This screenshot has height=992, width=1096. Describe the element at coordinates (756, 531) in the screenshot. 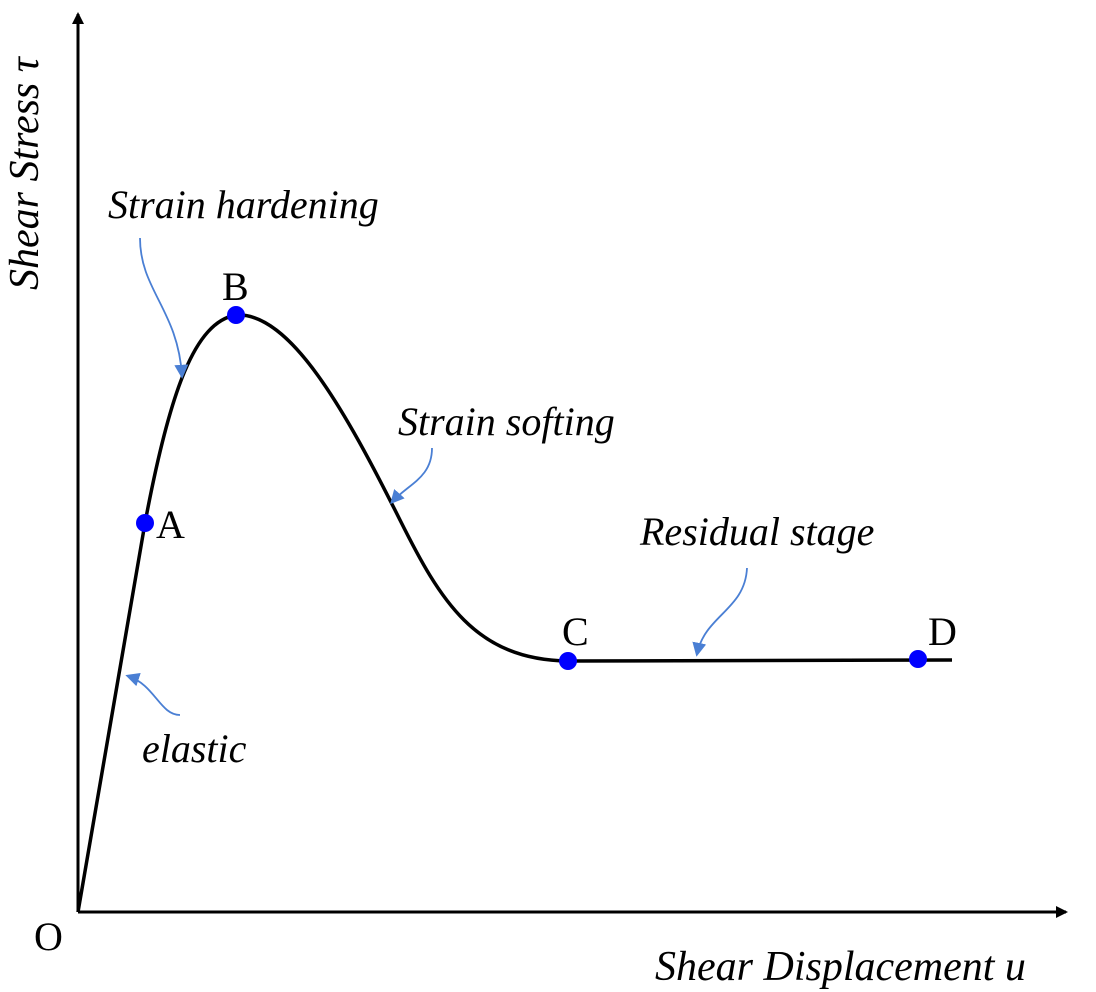

I see `residual-stage-label: Residual stage` at that location.